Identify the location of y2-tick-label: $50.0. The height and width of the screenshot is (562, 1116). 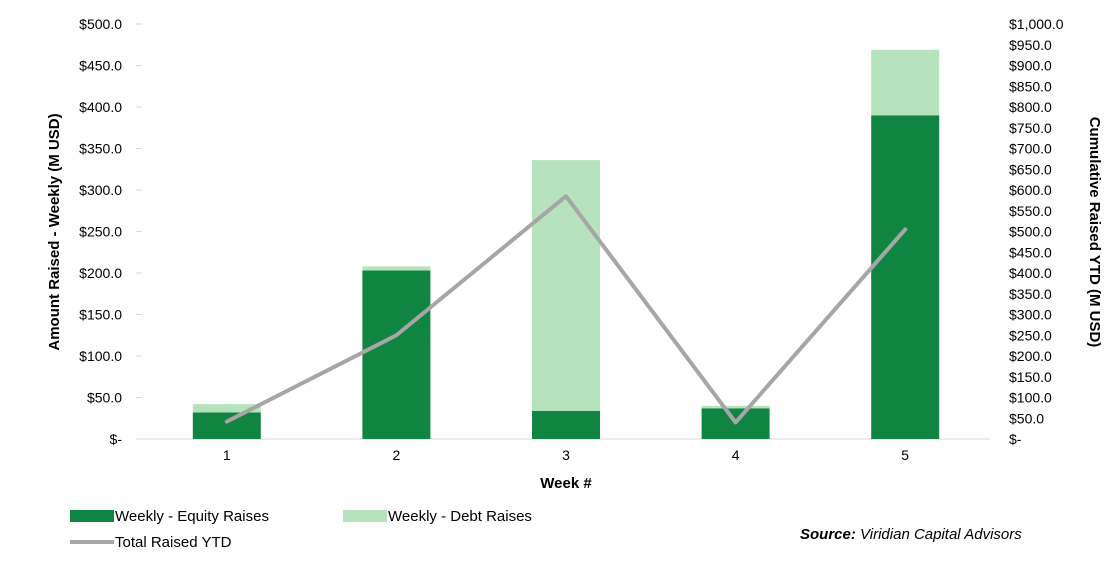
(1026, 418).